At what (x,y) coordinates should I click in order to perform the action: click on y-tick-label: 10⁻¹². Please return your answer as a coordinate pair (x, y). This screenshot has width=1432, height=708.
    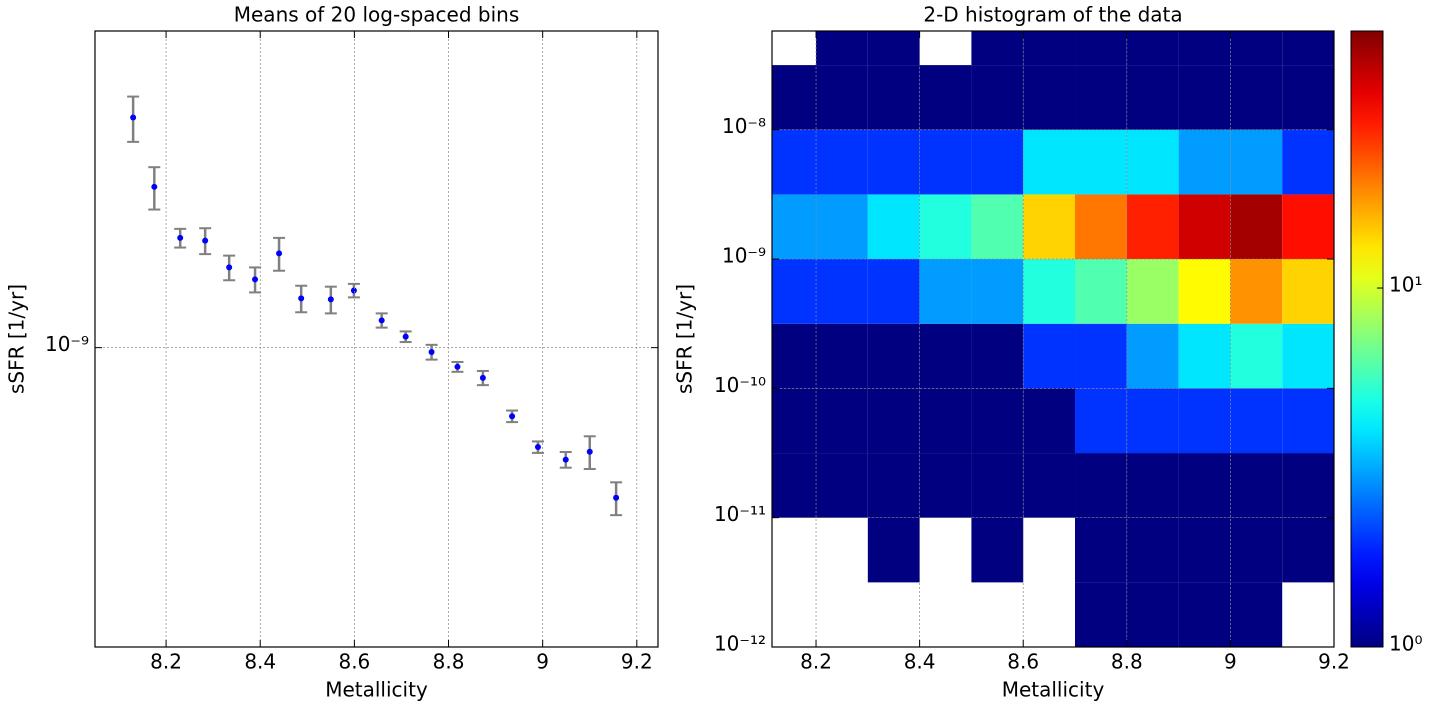
    Looking at the image, I should click on (740, 644).